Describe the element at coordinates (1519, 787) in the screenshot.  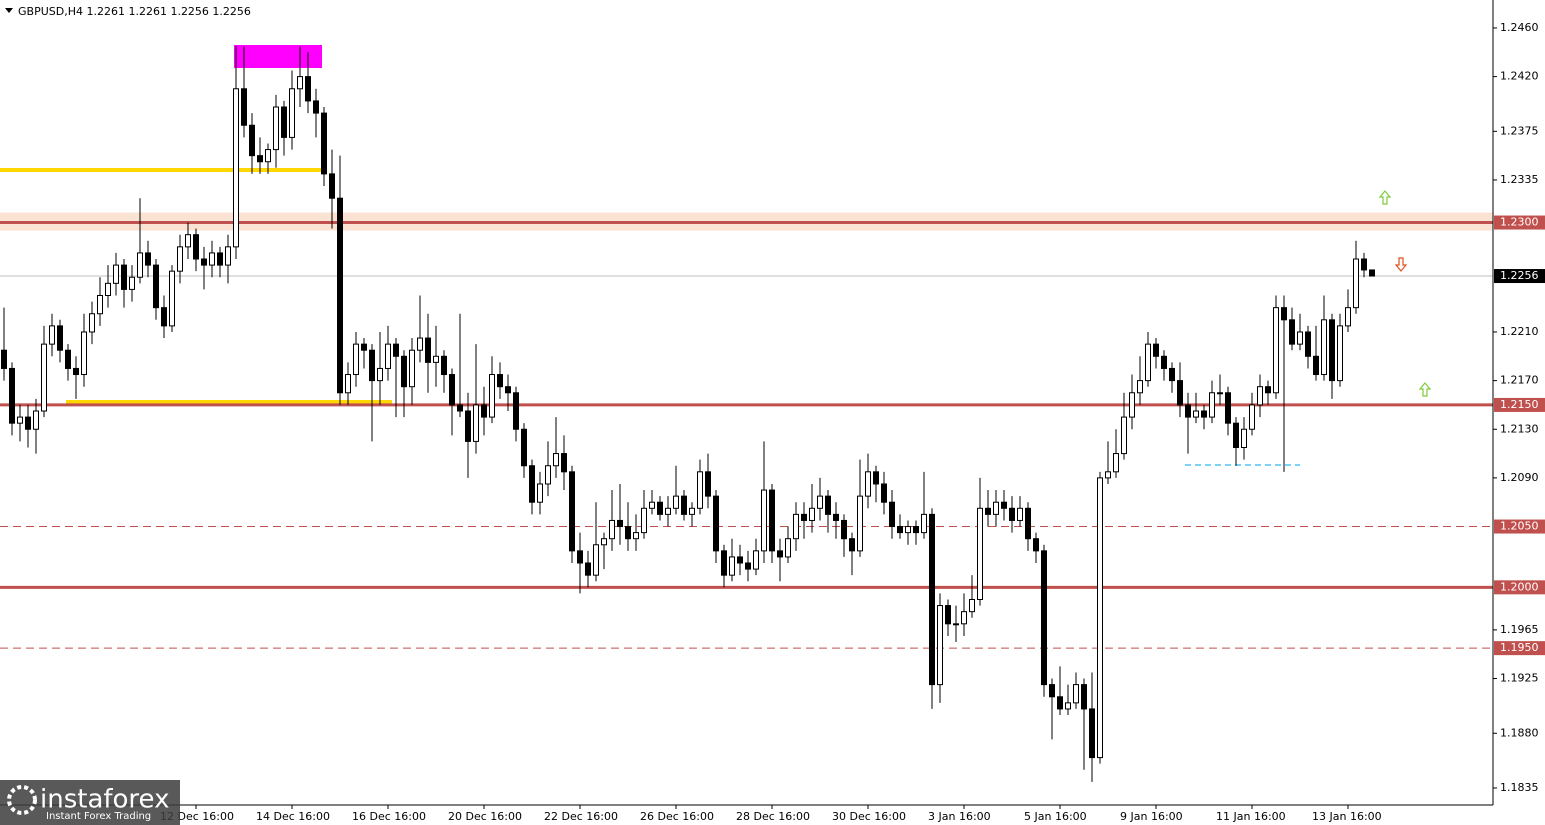
I see `y-tick-label: 1.1835` at that location.